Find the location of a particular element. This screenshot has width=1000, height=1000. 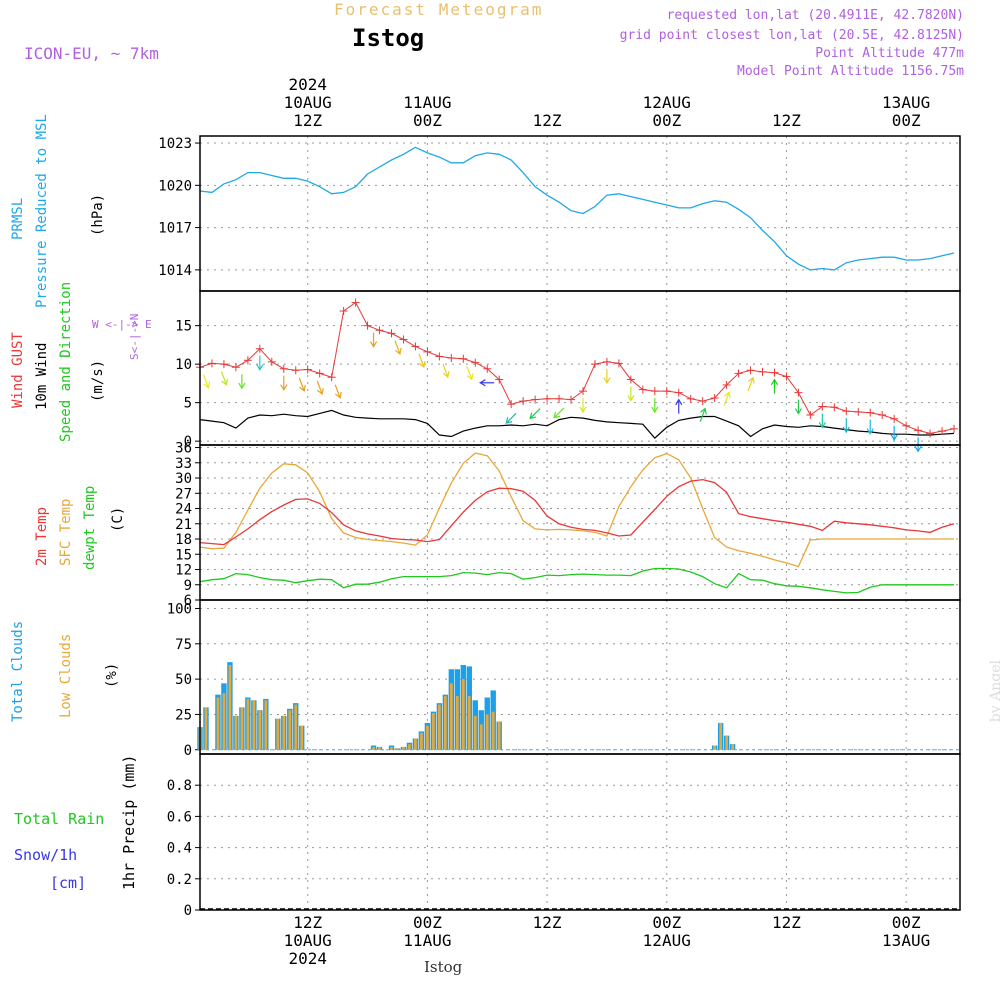

top-time-label: 2024 10AUG 12Z is located at coordinates (308, 103).